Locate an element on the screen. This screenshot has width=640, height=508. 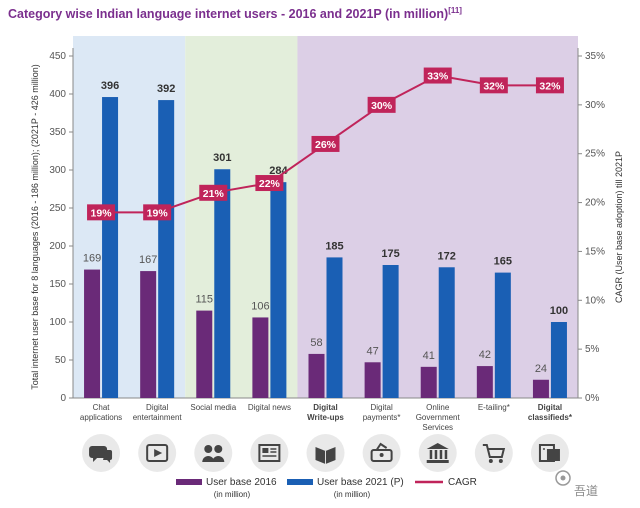
category-label: payments* is located at coordinates (382, 417).